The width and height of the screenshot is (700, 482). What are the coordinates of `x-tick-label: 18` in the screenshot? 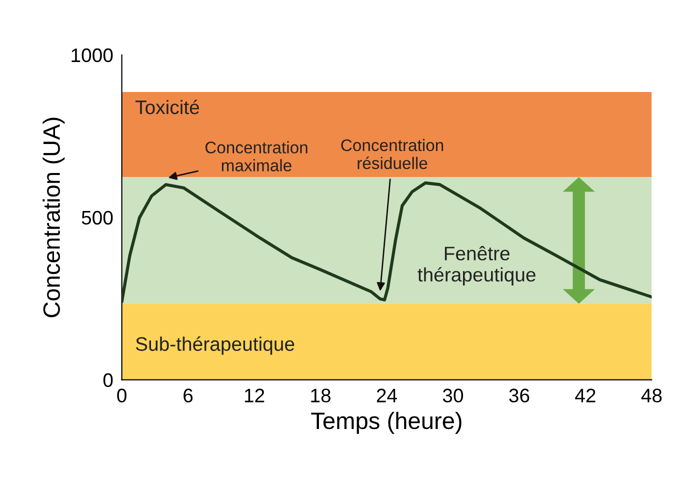 It's located at (320, 395).